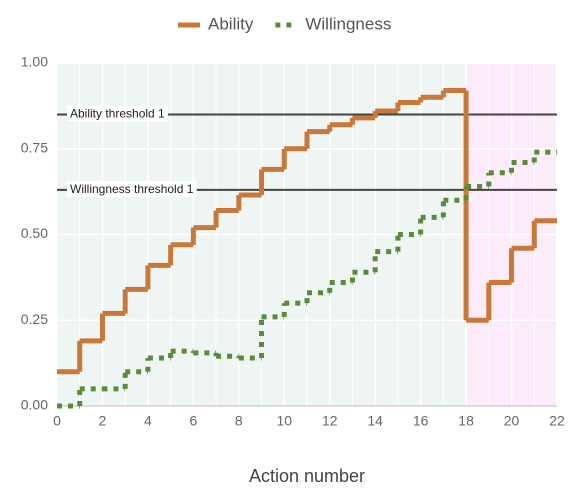  Describe the element at coordinates (57, 421) in the screenshot. I see `x-tick-label: 0` at that location.